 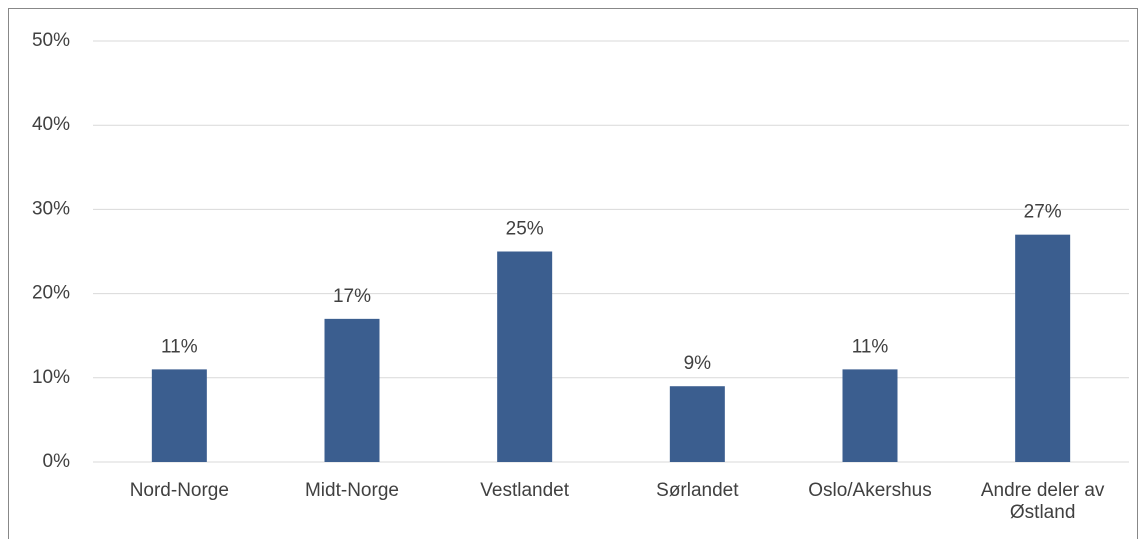 What do you see at coordinates (57, 461) in the screenshot?
I see `y-tick-label: 0%` at bounding box center [57, 461].